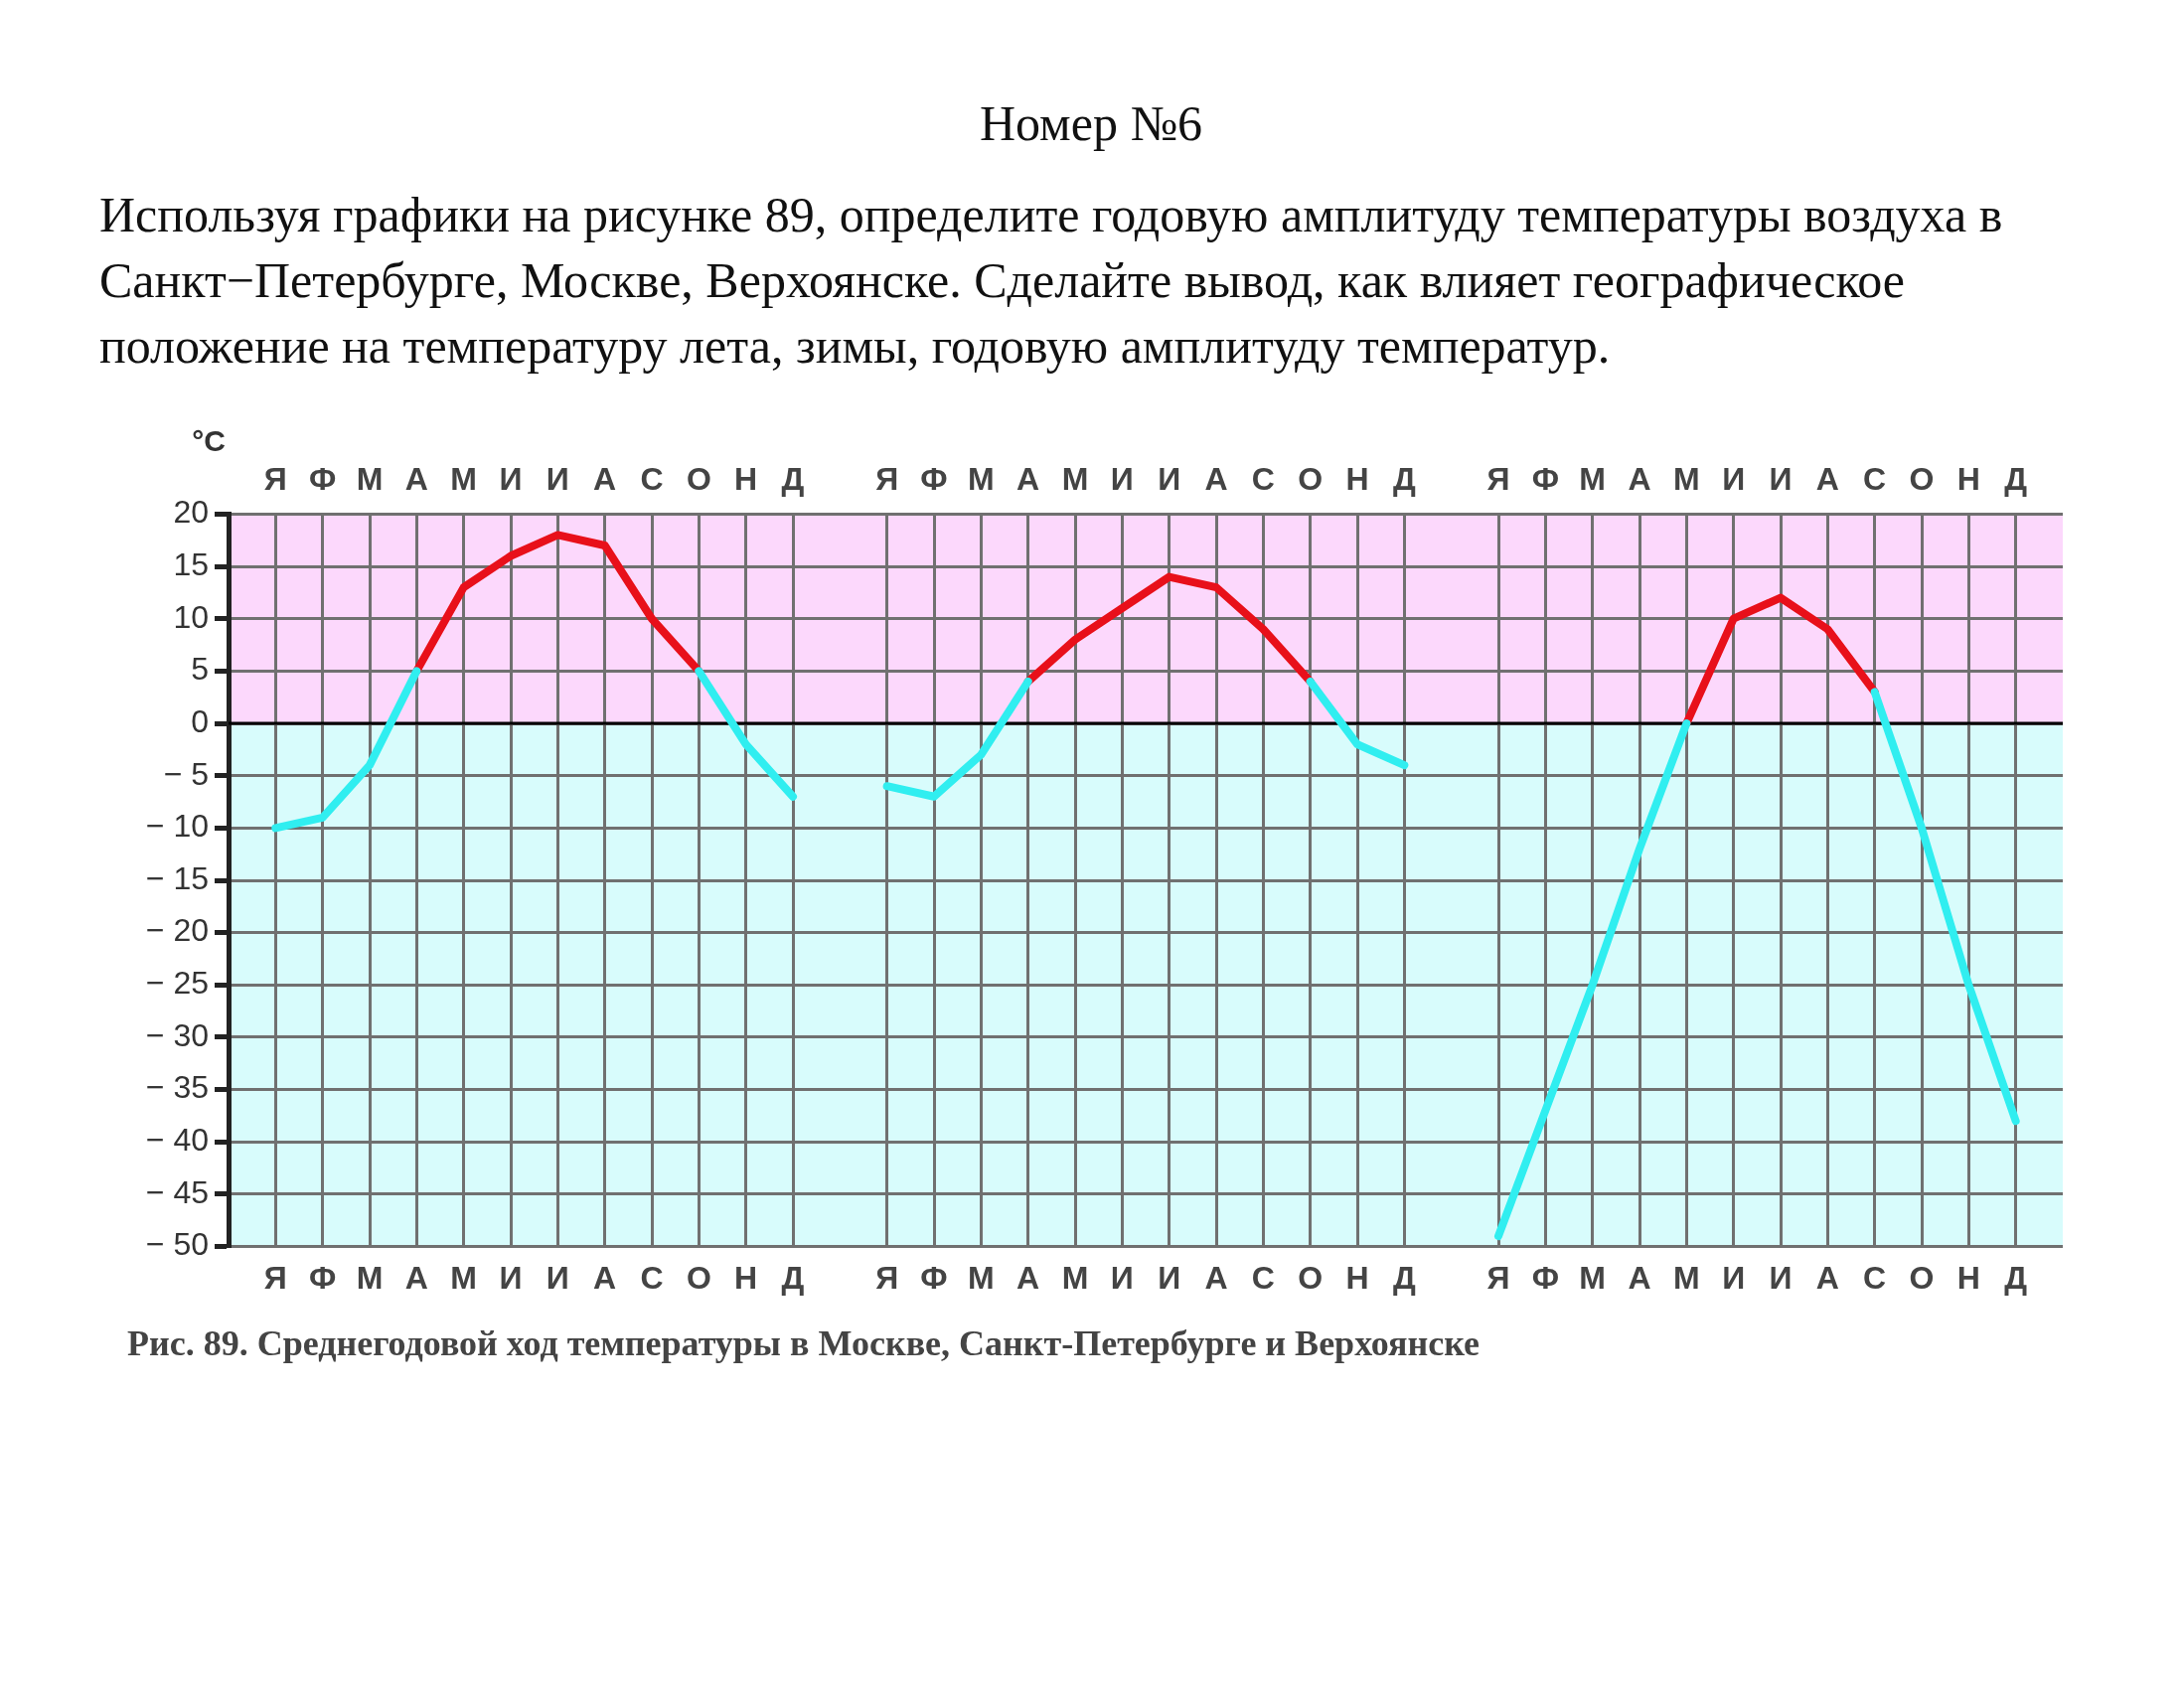 The height and width of the screenshot is (1706, 2184). I want to click on text: Рис. 89. Среднегодовой ход температуры в Москве, Санкт-Петербурге и Верхоянске, so click(804, 1343).